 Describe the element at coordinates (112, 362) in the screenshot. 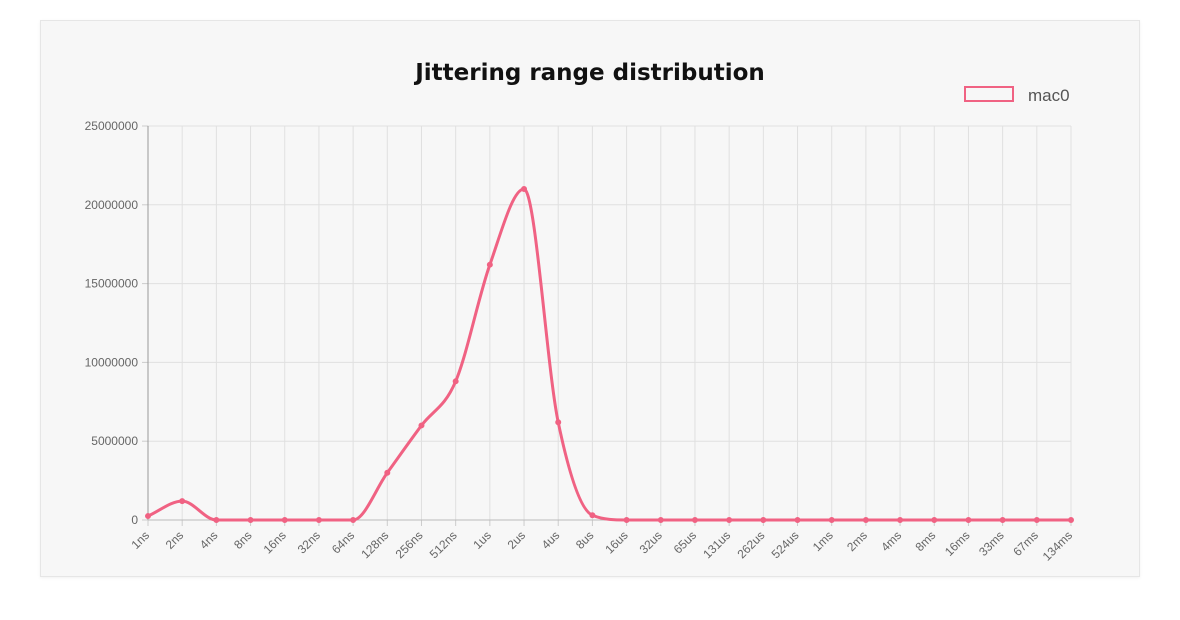

I see `y-tick-label: 10000000` at that location.